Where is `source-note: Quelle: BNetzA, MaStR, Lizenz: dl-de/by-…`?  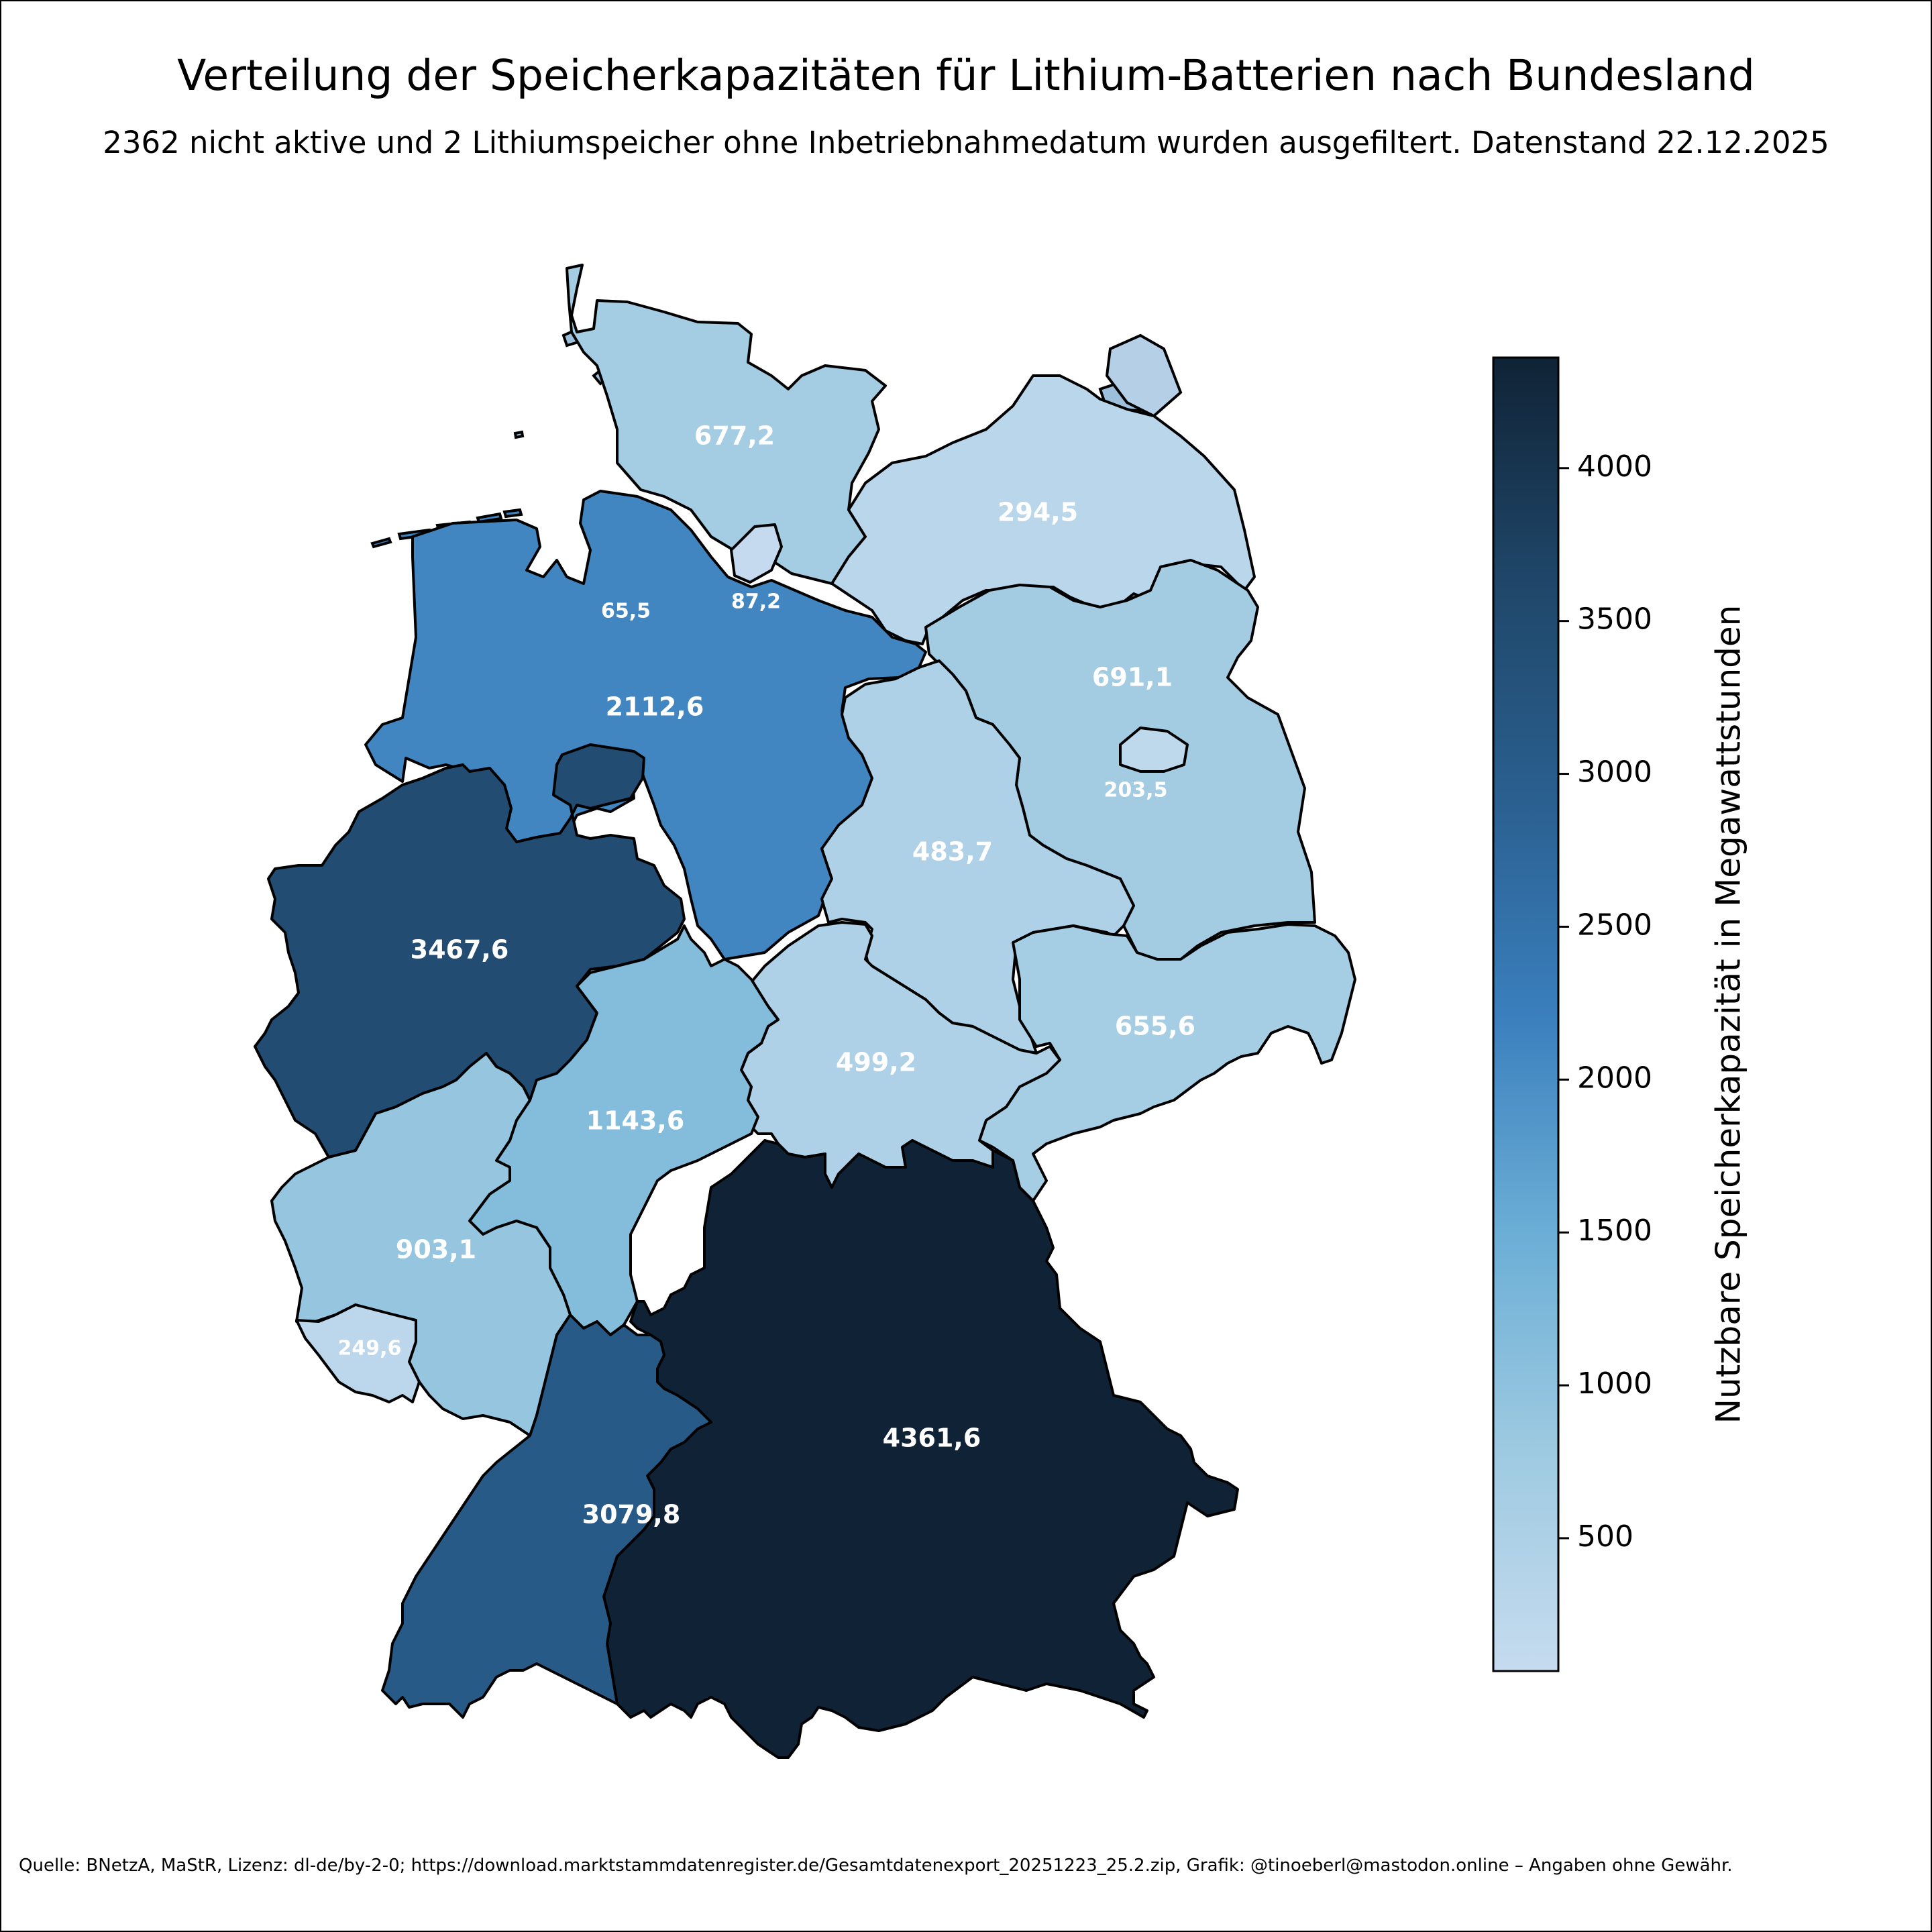
source-note: Quelle: BNetzA, MaStR, Lizenz: dl-de/by-… is located at coordinates (876, 1866).